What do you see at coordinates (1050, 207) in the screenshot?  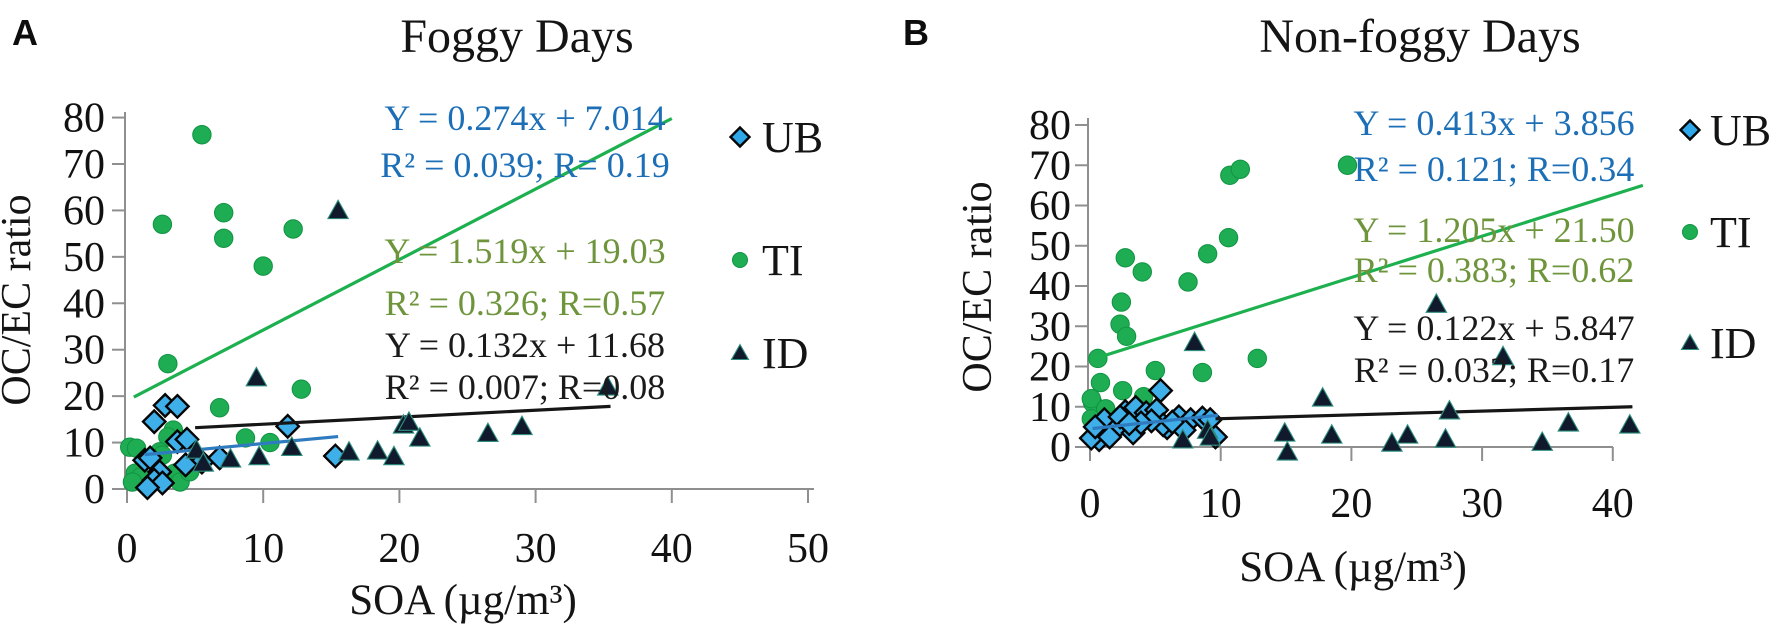 I see `y-tick-label: 60` at bounding box center [1050, 207].